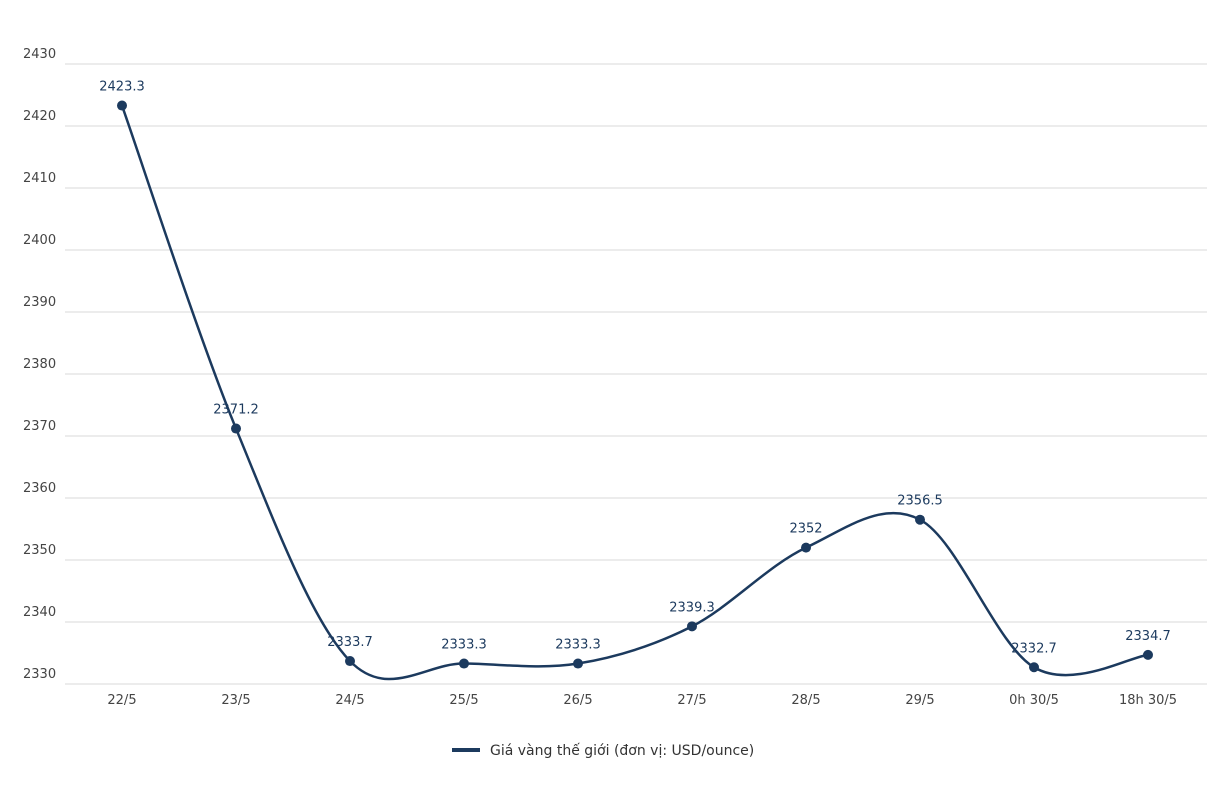  What do you see at coordinates (39, 54) in the screenshot?
I see `y-tick-label: 2430` at bounding box center [39, 54].